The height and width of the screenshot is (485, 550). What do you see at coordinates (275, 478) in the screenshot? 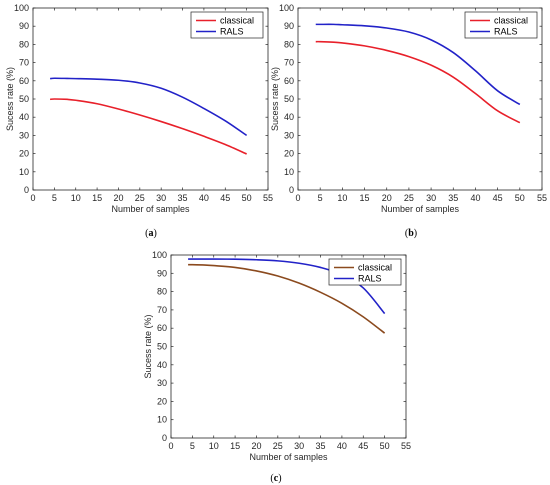
I see `panel-caption: (c)` at bounding box center [275, 478].